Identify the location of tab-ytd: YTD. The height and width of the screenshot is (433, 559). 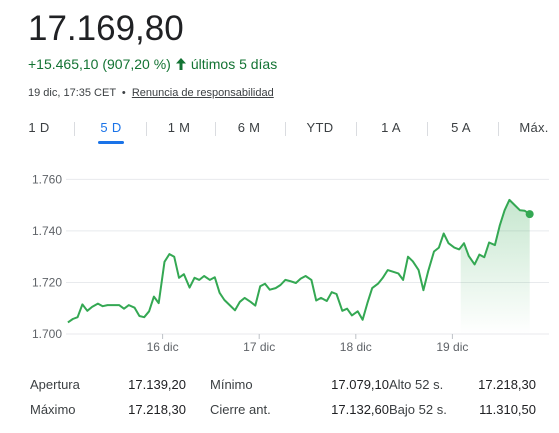
(320, 127).